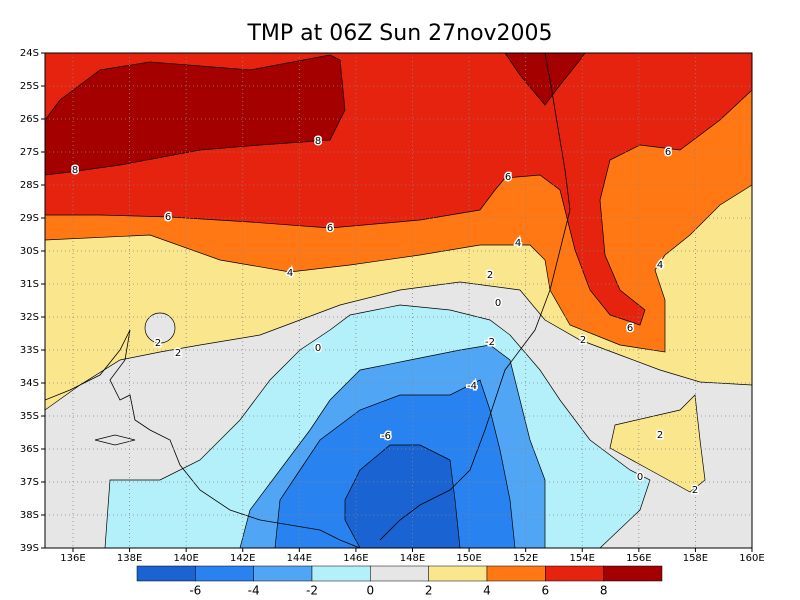 The height and width of the screenshot is (600, 800). What do you see at coordinates (185, 558) in the screenshot?
I see `lon-label: 140E` at bounding box center [185, 558].